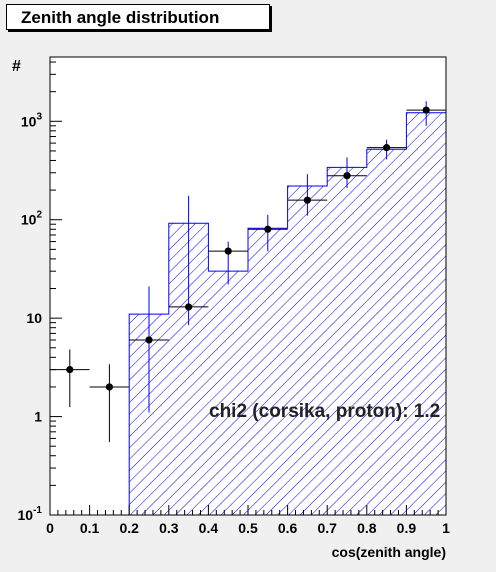  Describe the element at coordinates (288, 528) in the screenshot. I see `x-tick-label: 0.6` at that location.